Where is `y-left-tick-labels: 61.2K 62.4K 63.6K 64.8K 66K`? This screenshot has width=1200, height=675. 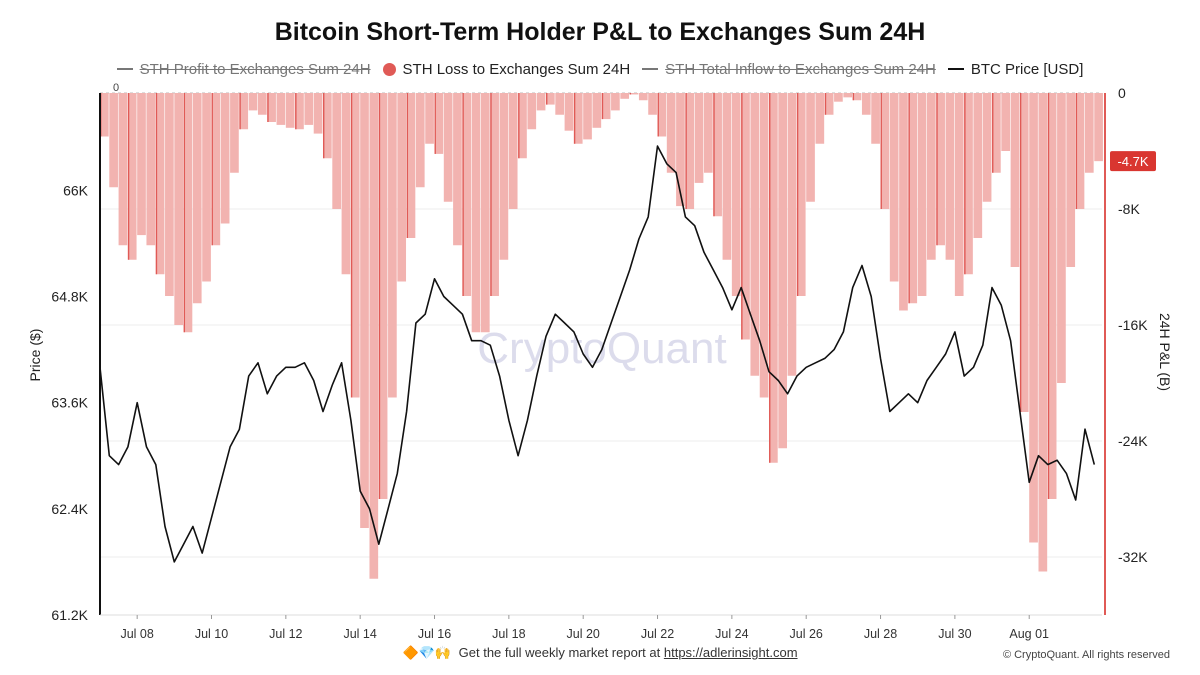
y-left-tick-labels: 61.2K 62.4K 63.6K 64.8K 66K is located at coordinates (69, 402).